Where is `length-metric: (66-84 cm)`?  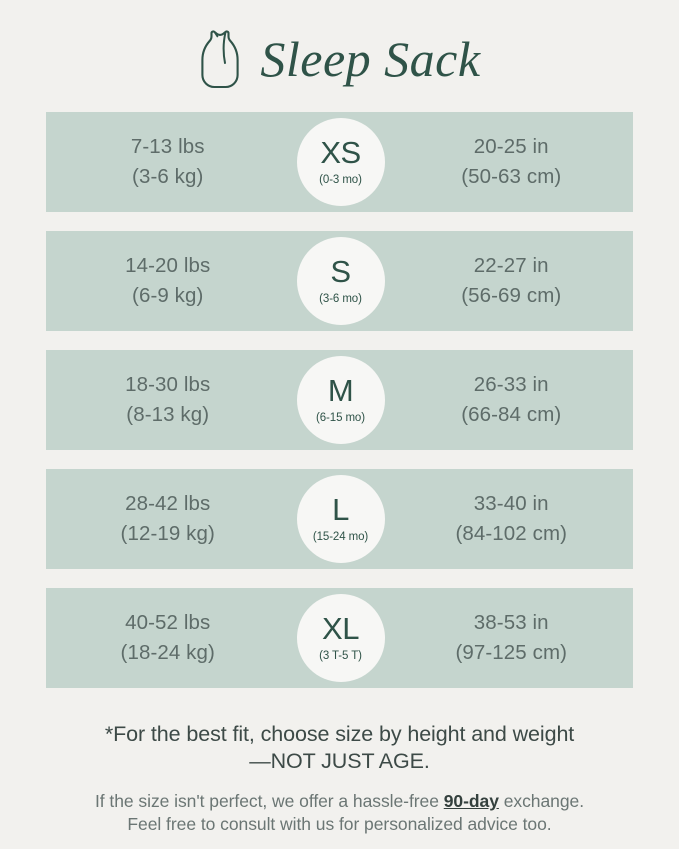 length-metric: (66-84 cm) is located at coordinates (511, 414).